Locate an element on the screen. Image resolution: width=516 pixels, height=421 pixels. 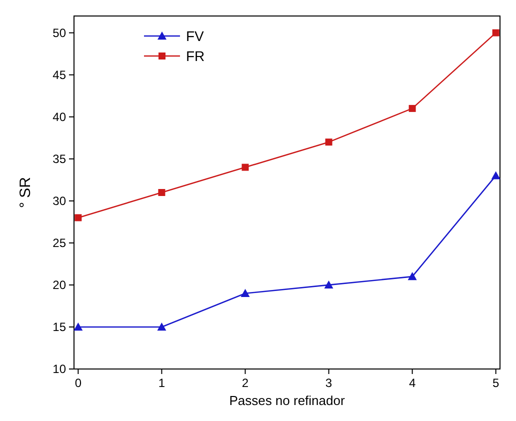
y-tick-label: 25 is located at coordinates (59, 243).